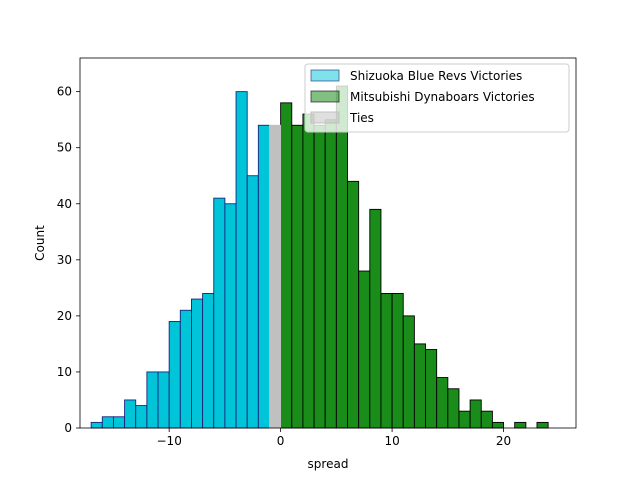 This screenshot has width=640, height=480. Describe the element at coordinates (325, 75) in the screenshot. I see `legend-swatch-blue-revs` at that location.